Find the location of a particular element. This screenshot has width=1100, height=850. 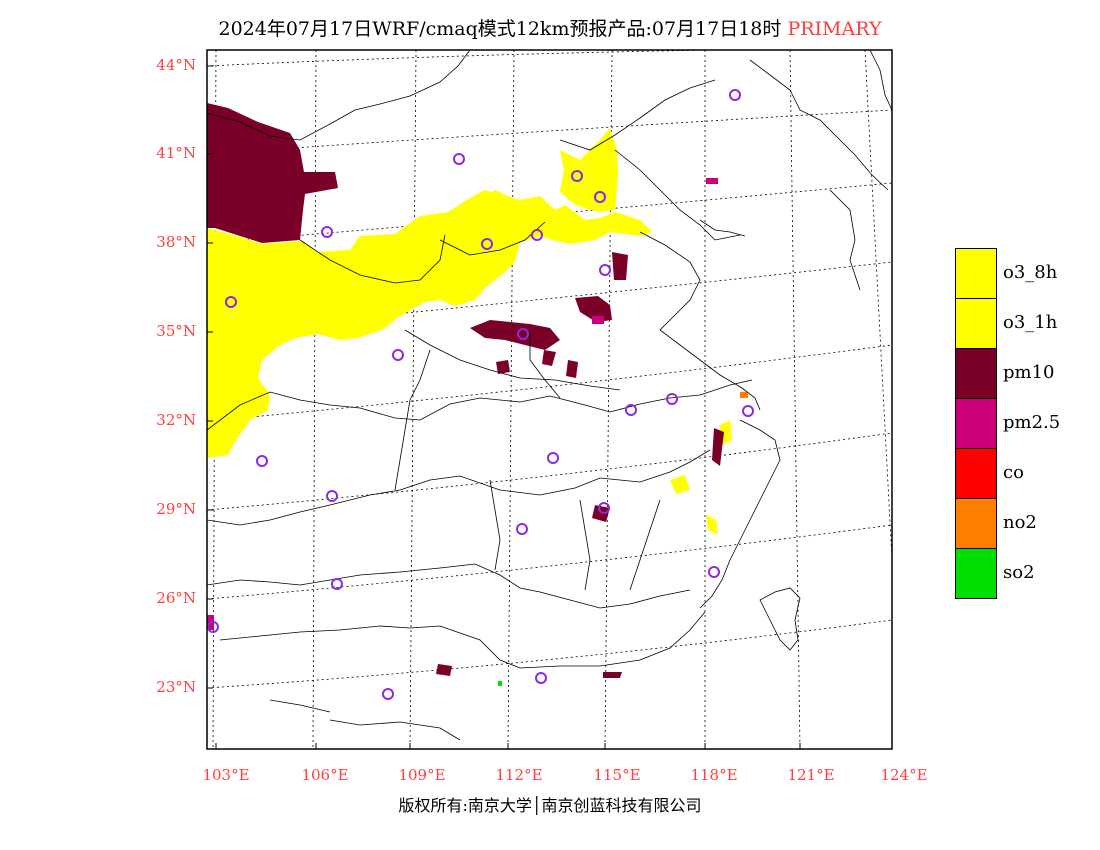

legend-item-o3-8h: o3_8h is located at coordinates (1025, 273).